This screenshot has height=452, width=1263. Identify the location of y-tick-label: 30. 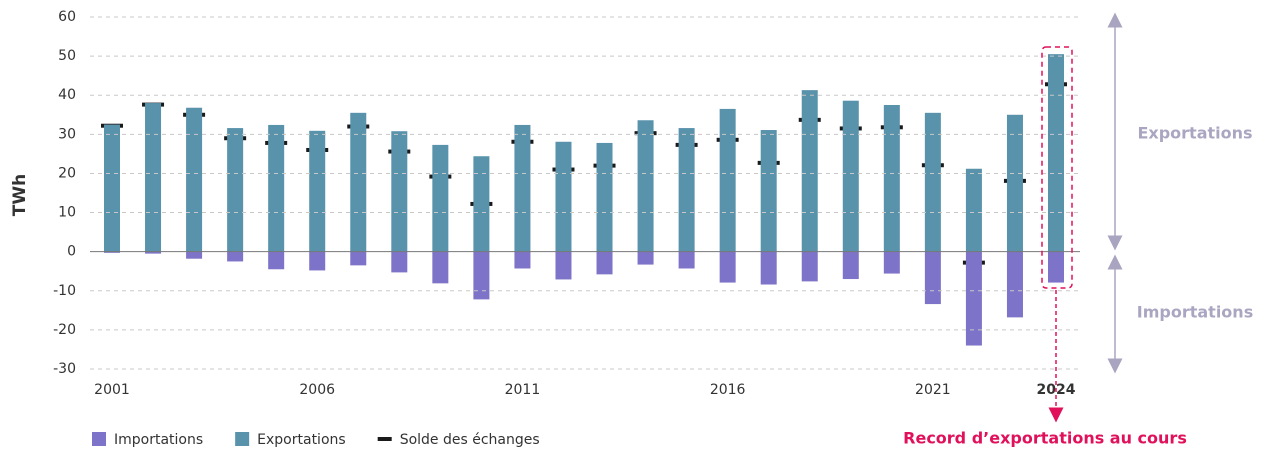
(67, 134).